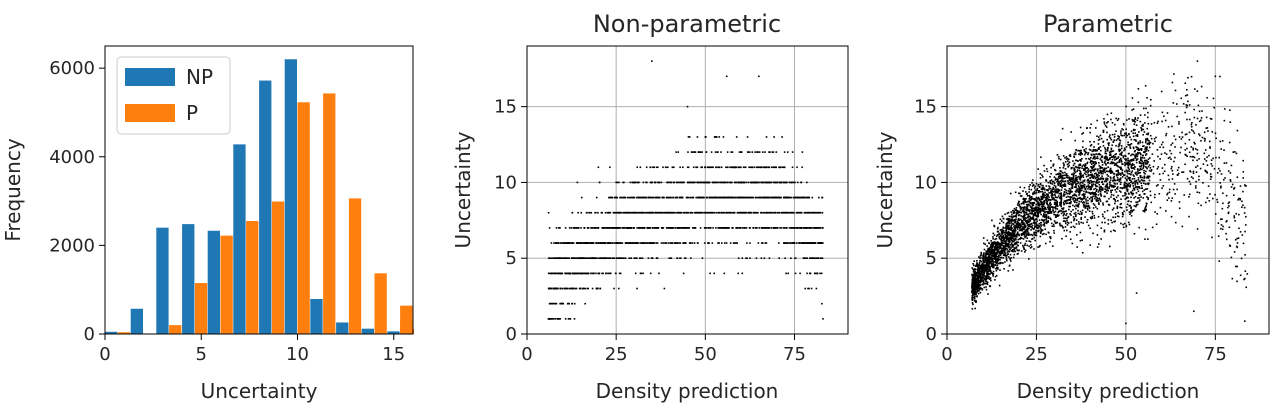 The image size is (1280, 408). Describe the element at coordinates (150, 113) in the screenshot. I see `legend-swatch-p` at that location.